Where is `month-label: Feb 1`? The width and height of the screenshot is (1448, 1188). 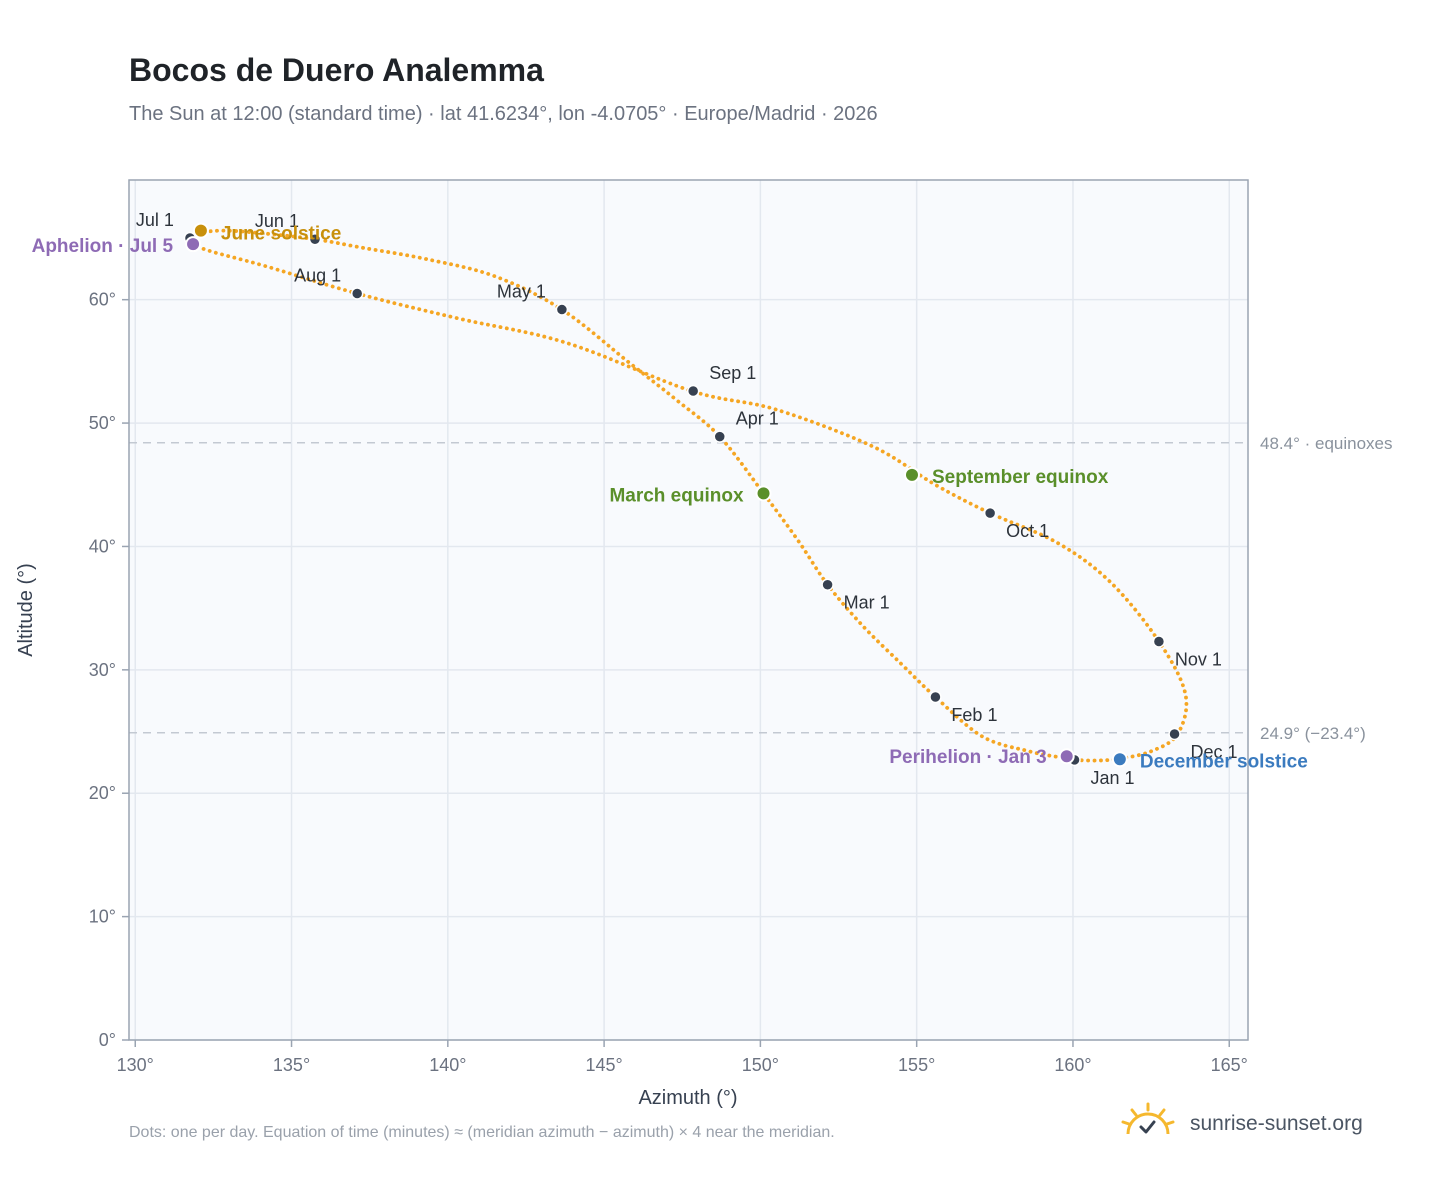 month-label: Feb 1 is located at coordinates (974, 715).